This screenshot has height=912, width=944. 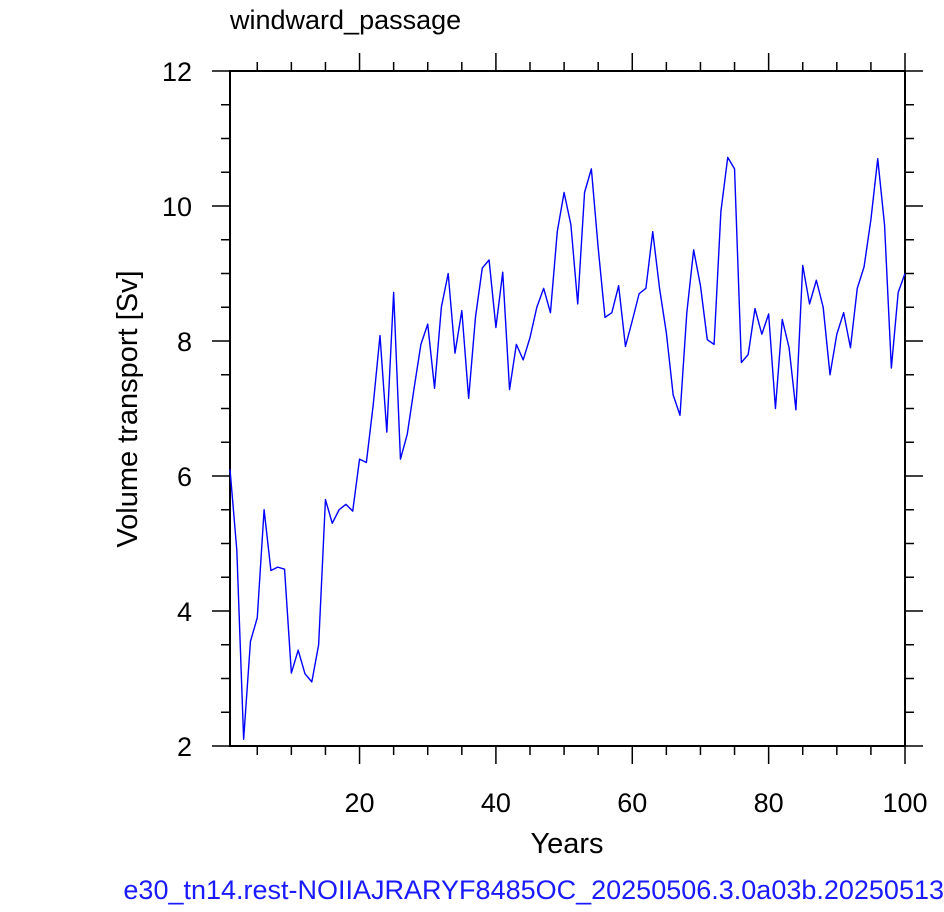 What do you see at coordinates (177, 207) in the screenshot?
I see `y-tick-label: 10` at bounding box center [177, 207].